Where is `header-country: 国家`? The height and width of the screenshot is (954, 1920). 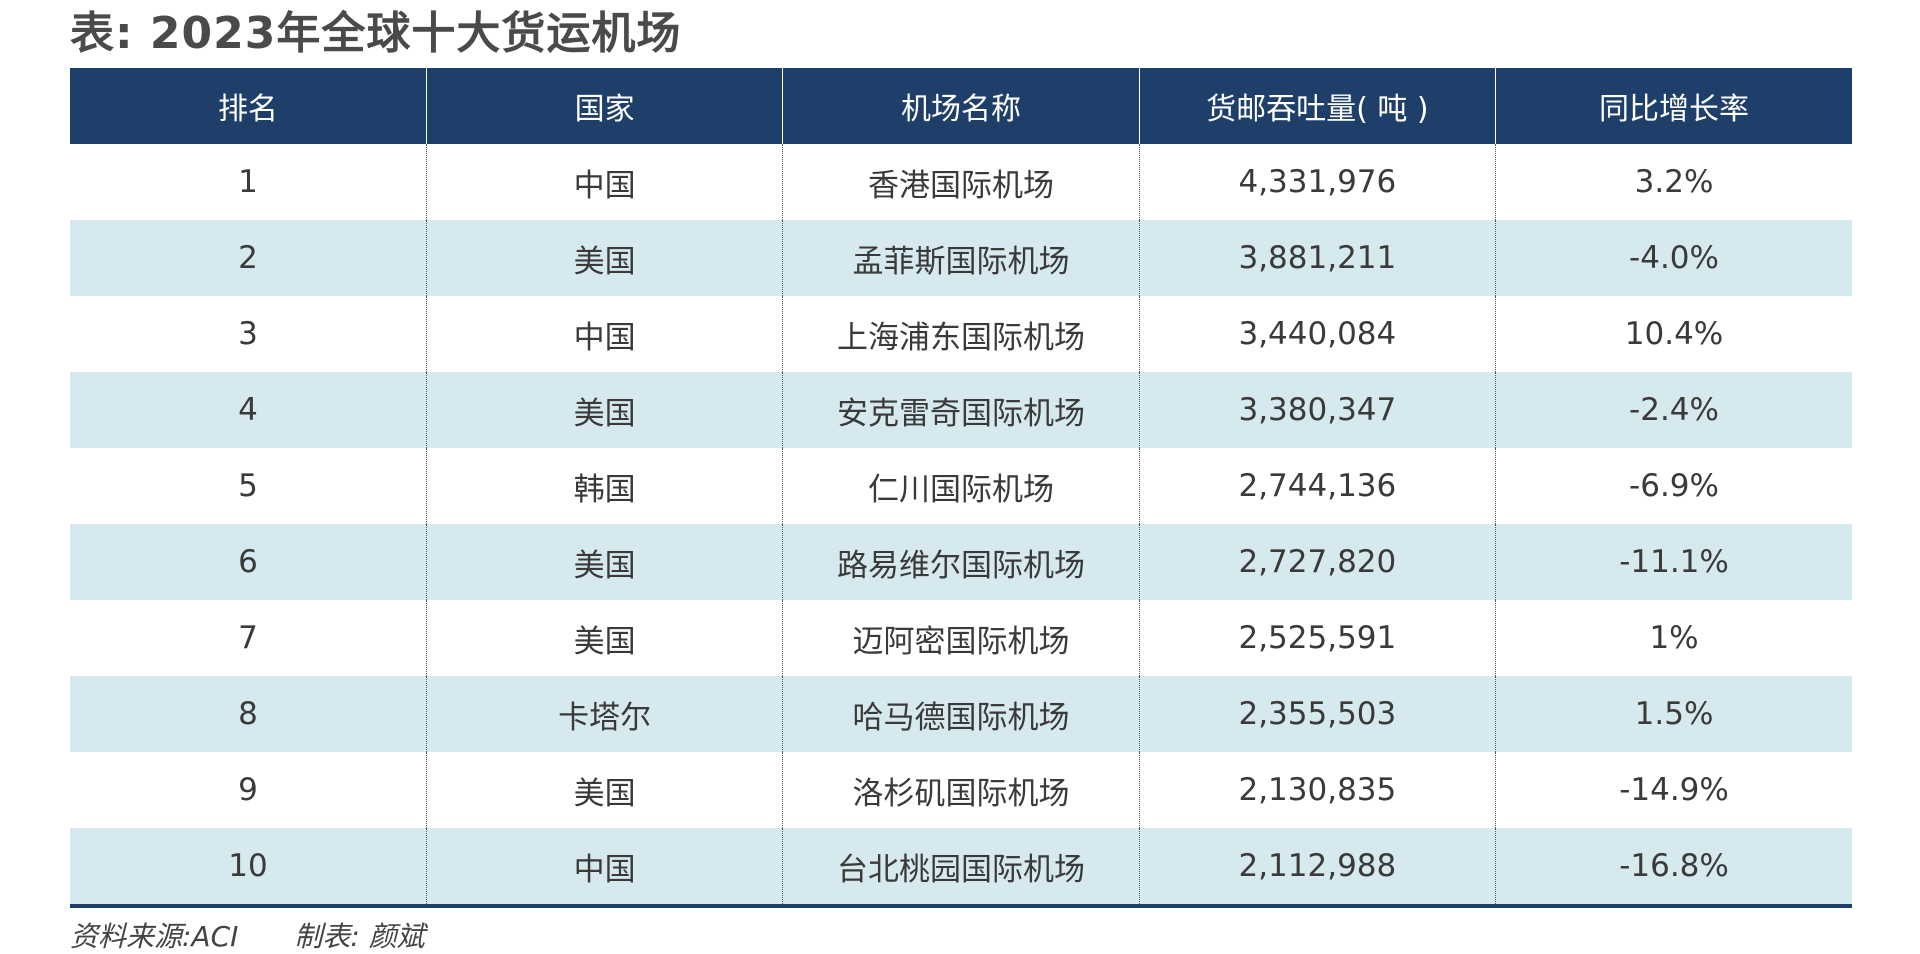 header-country: 国家 is located at coordinates (604, 106).